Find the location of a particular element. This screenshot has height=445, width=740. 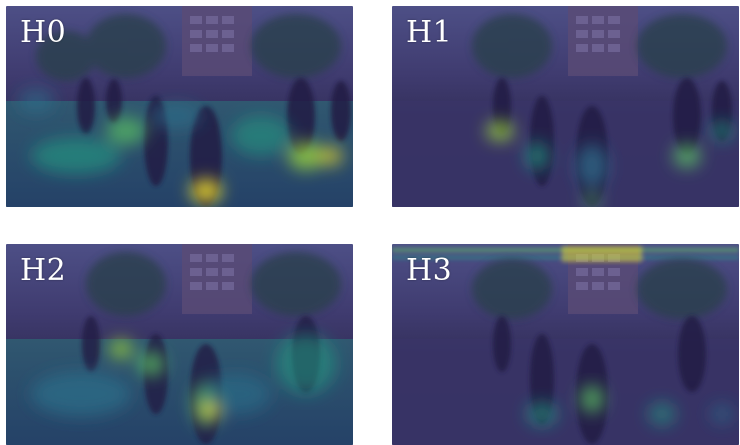

head-label: H1 is located at coordinates (429, 32).